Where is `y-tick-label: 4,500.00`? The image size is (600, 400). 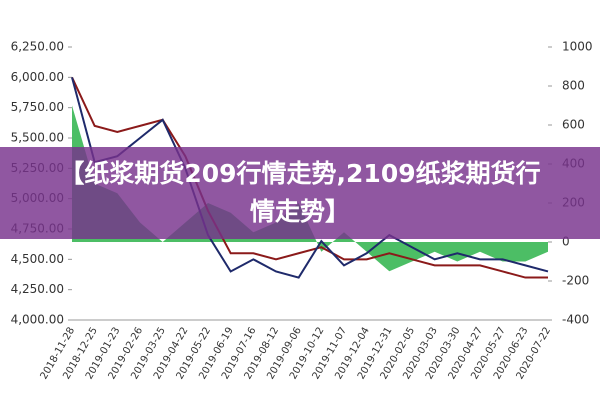
y-tick-label: 4,500.00 is located at coordinates (37, 259).